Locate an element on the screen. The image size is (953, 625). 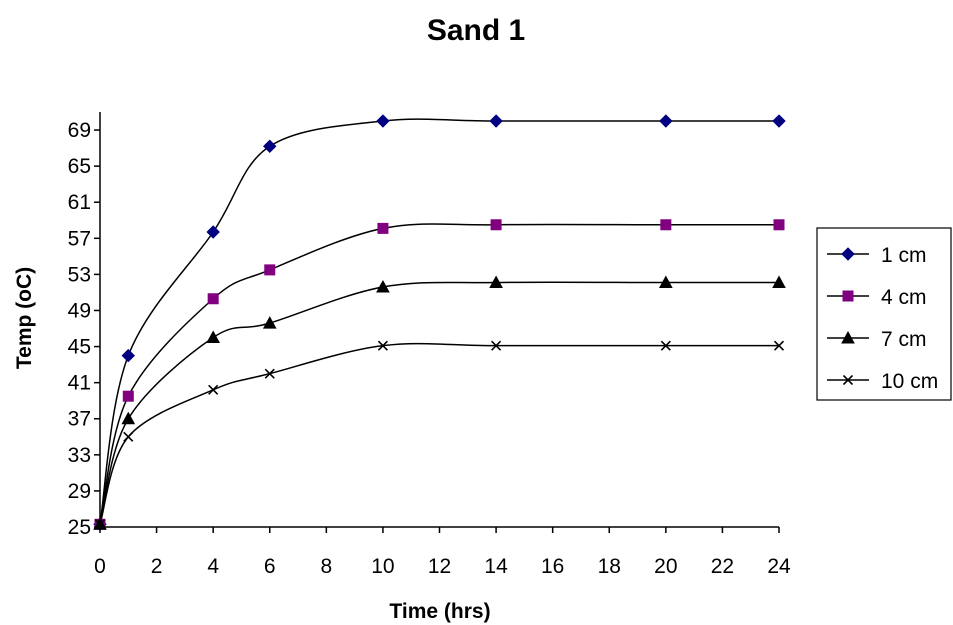
x-axis-title: Time (hrs) is located at coordinates (439, 611).